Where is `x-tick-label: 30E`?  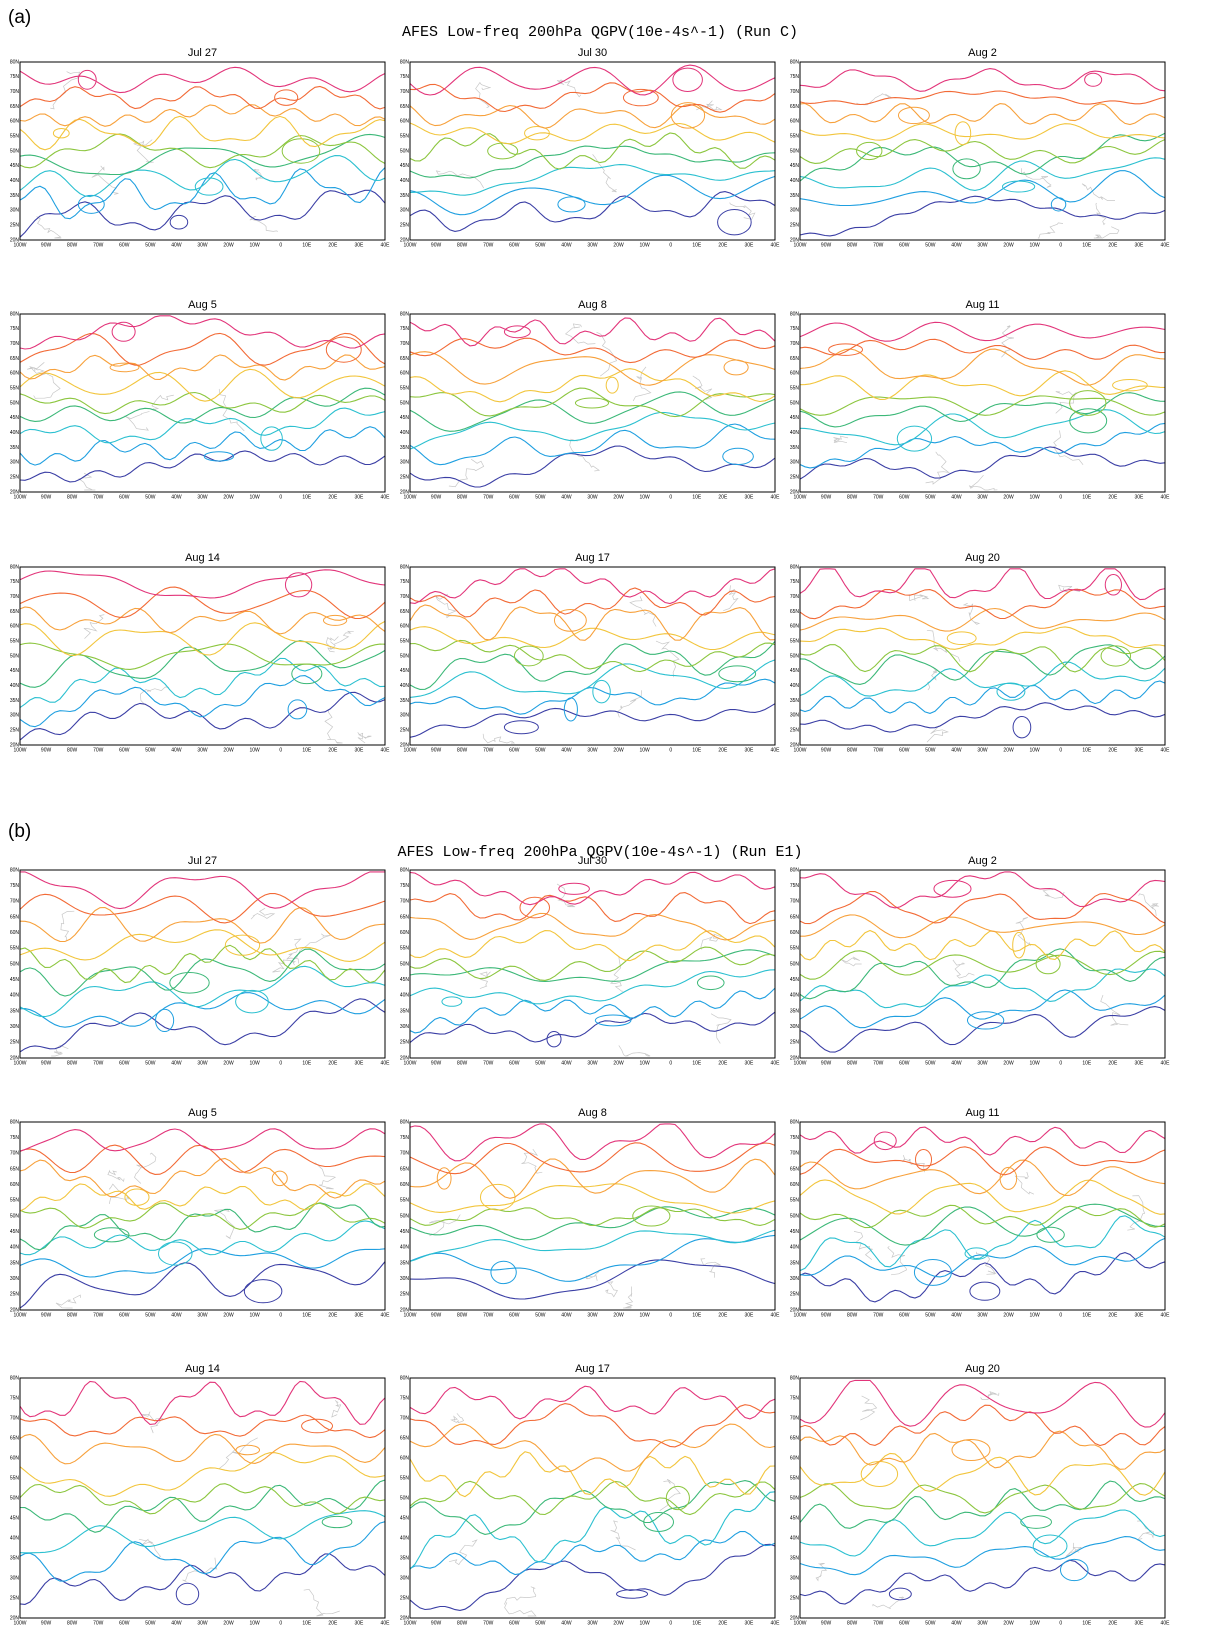 x-tick-label: 30E is located at coordinates (749, 1315).